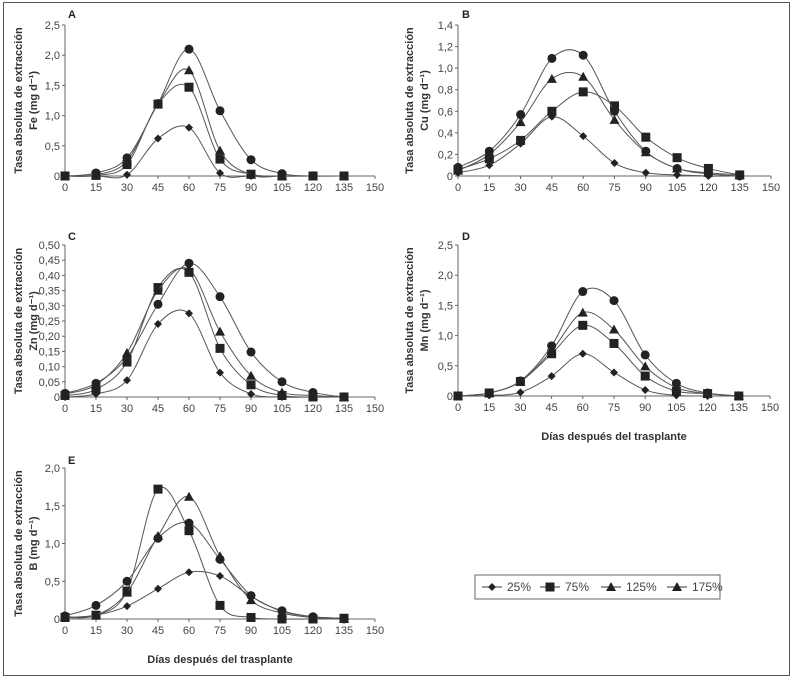  I want to click on legend-marker-icon, so click(492, 587).